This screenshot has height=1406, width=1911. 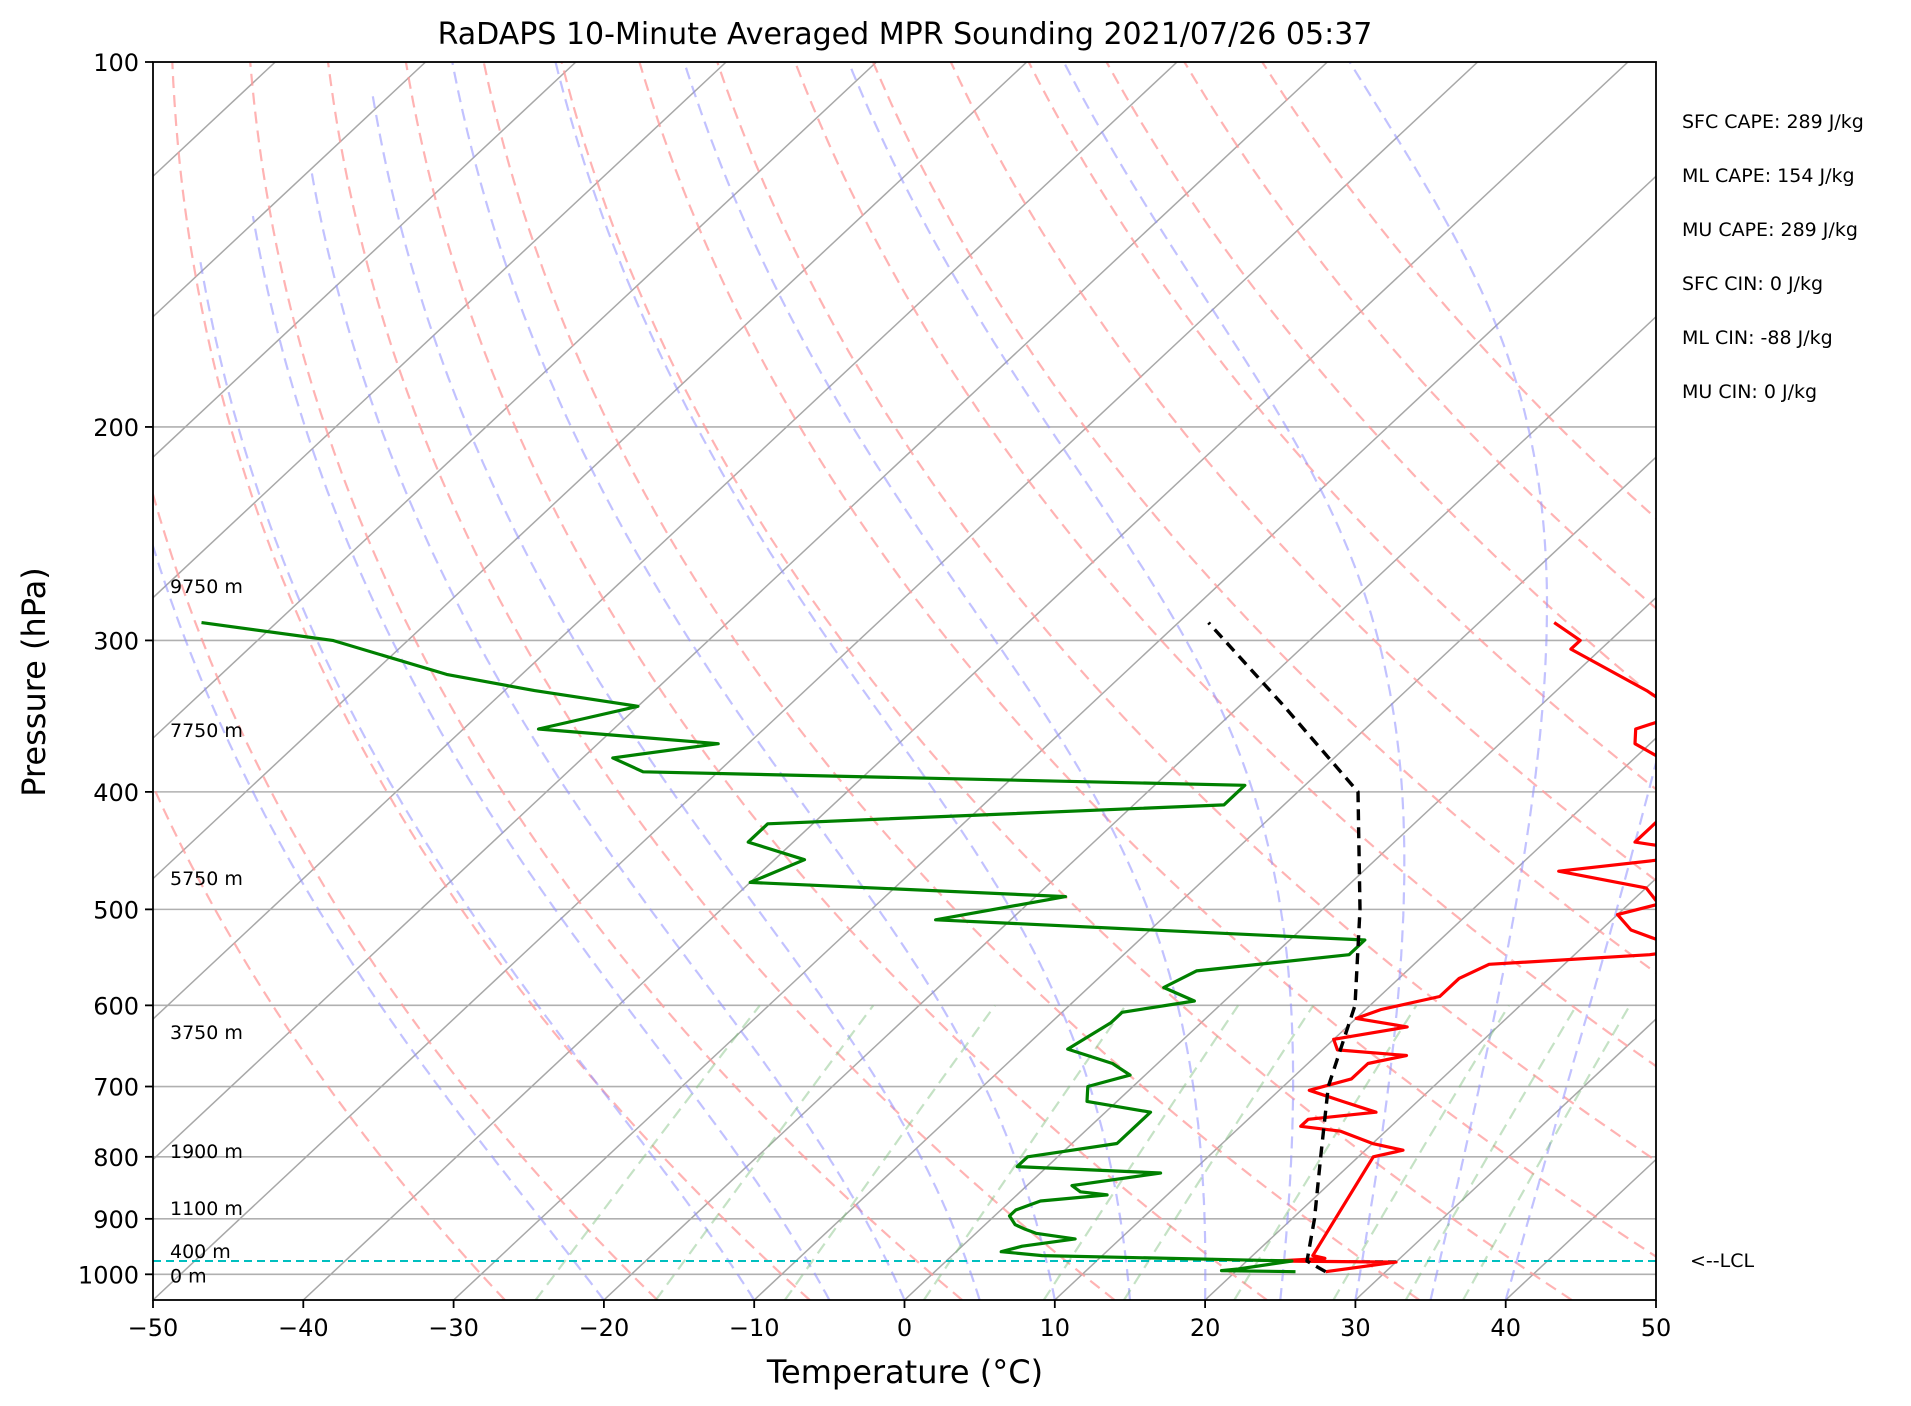 What do you see at coordinates (1768, 176) in the screenshot?
I see `cape-cin-annotation: ML CAPE: 154 J/kg` at bounding box center [1768, 176].